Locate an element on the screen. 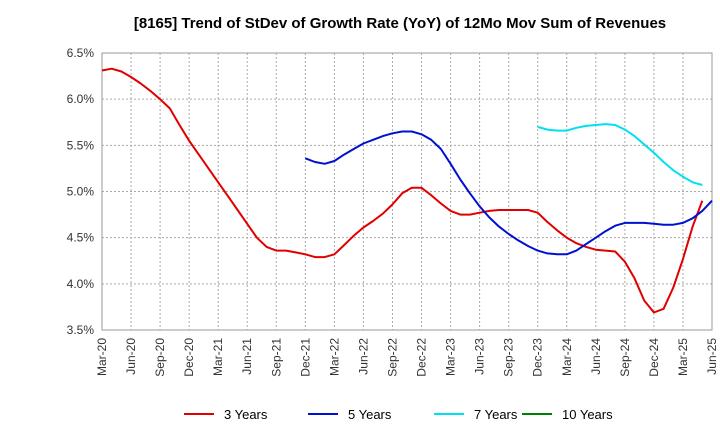  x-tick-label: Mar-22 is located at coordinates (334, 357).